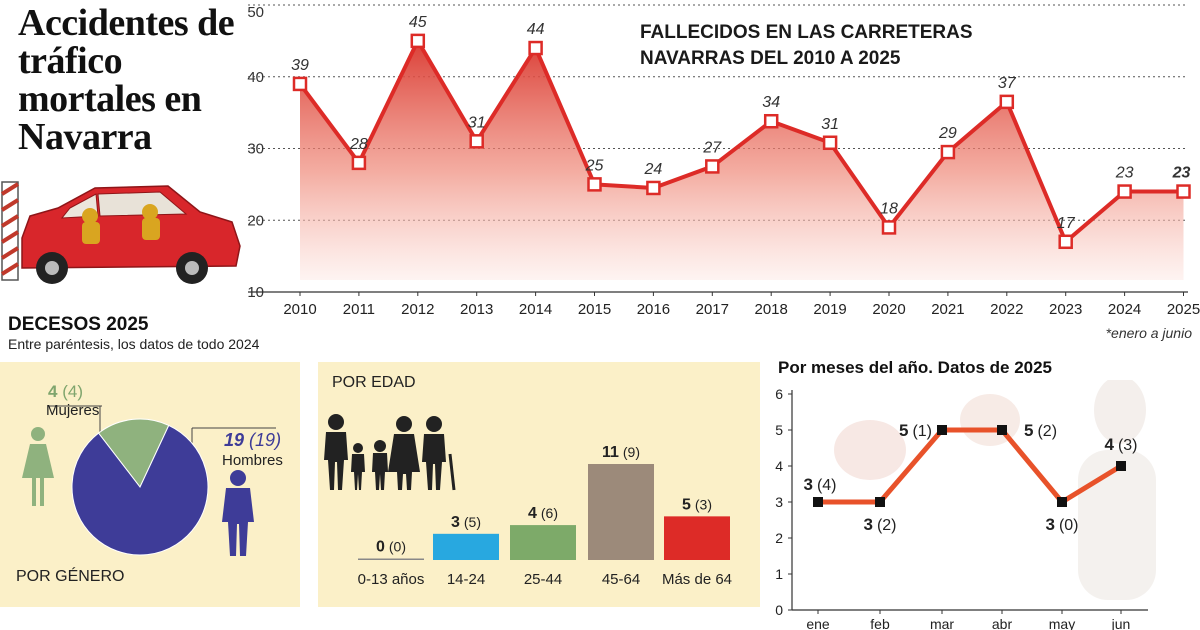 This screenshot has width=1200, height=630. Describe the element at coordinates (922, 431) in the screenshot. I see `monthly-prev: (1)` at that location.